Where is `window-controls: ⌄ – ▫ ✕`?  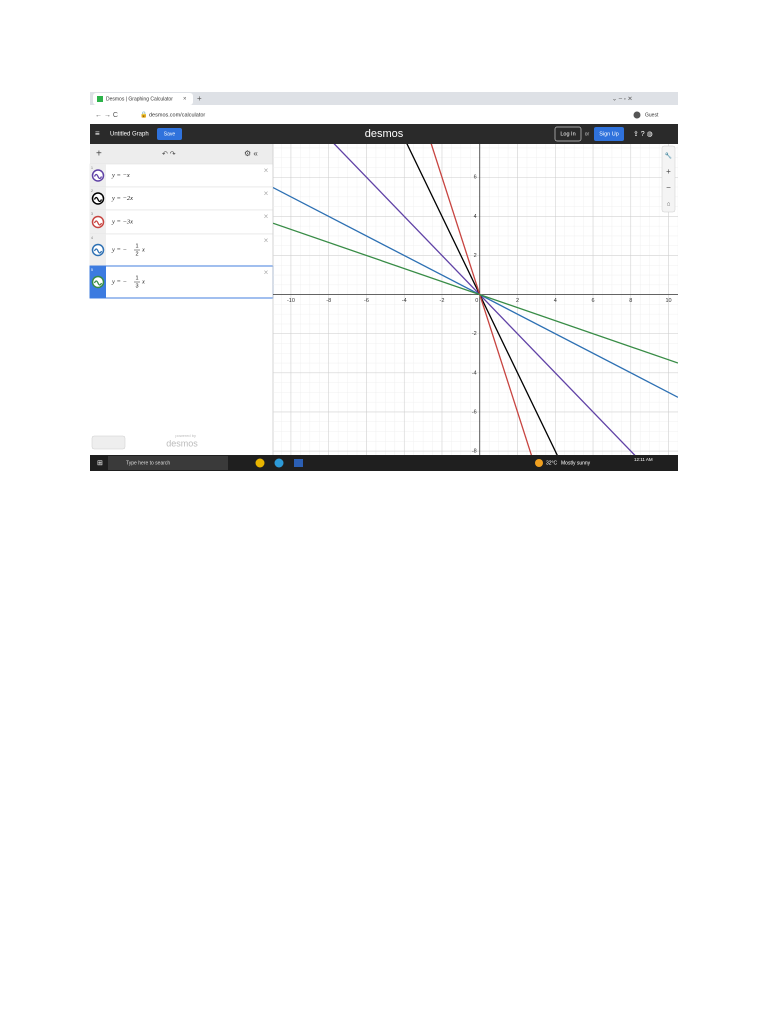 window-controls: ⌄ – ▫ ✕ is located at coordinates (622, 100).